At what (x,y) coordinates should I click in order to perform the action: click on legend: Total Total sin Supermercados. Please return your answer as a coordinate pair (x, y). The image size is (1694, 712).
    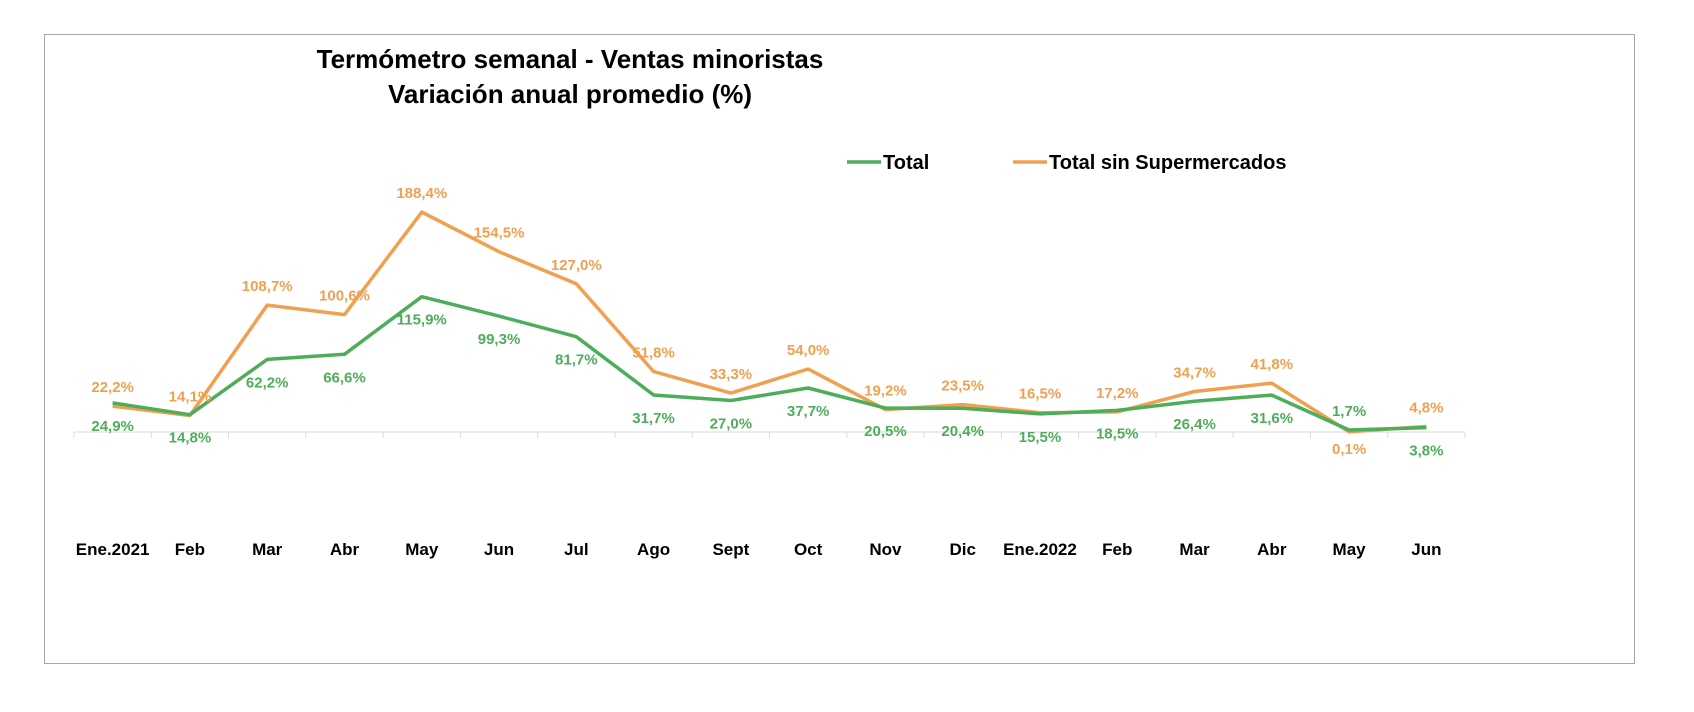
    Looking at the image, I should click on (1066, 163).